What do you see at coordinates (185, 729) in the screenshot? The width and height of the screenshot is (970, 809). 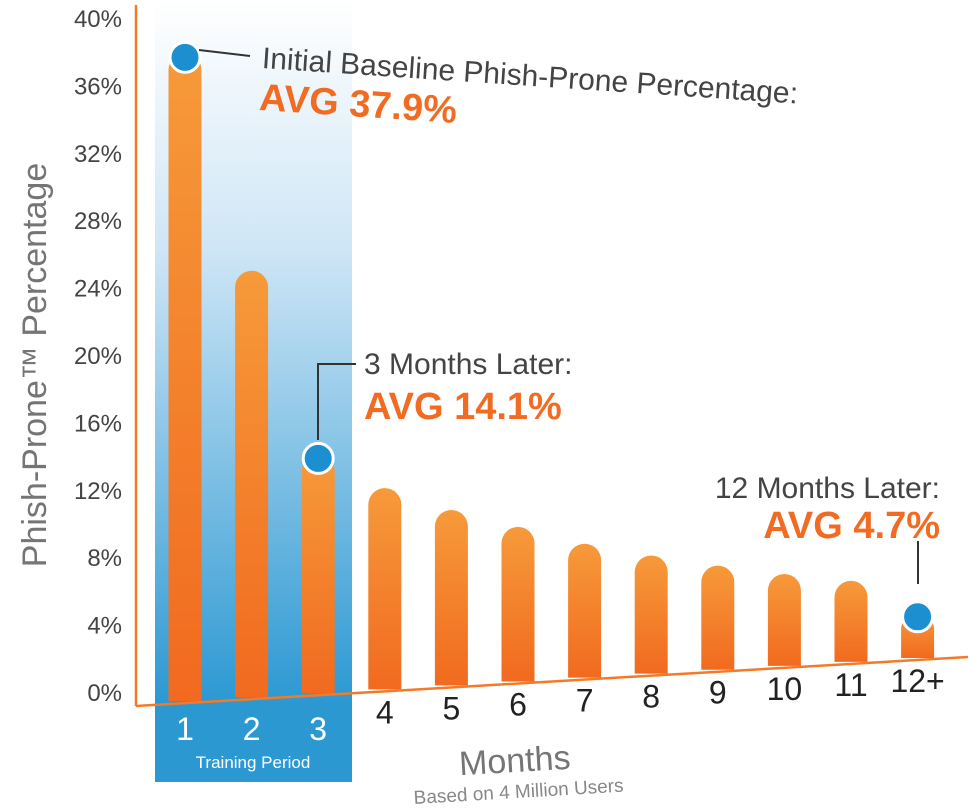 I see `x-tick-label: 1` at bounding box center [185, 729].